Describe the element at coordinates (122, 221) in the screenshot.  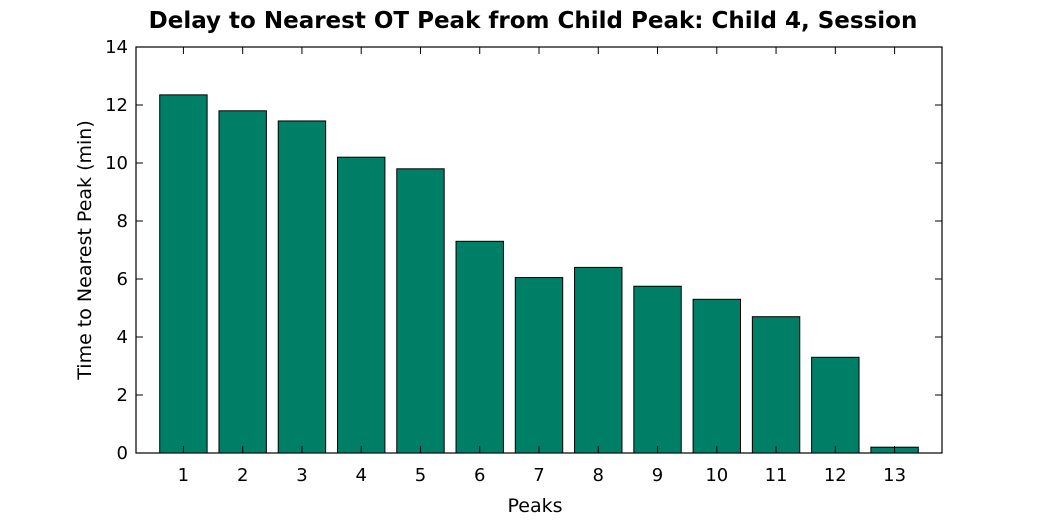
I see `y-tick-label: 8` at that location.